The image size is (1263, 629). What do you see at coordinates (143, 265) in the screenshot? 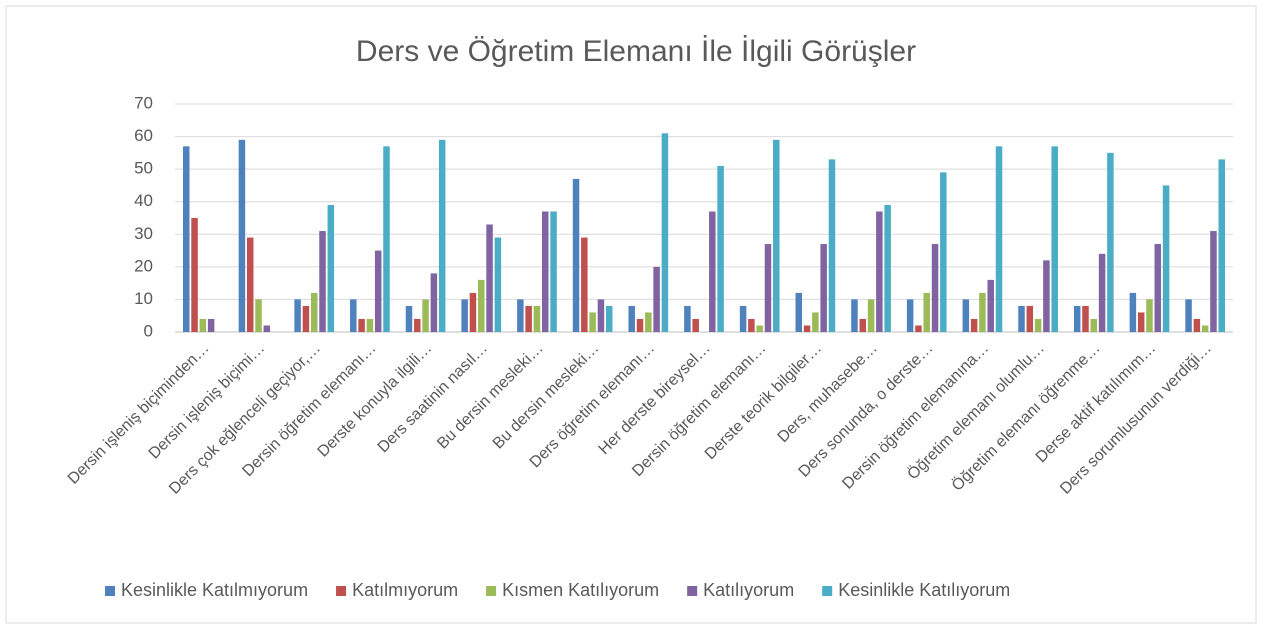
I see `y-tick-label: 20` at bounding box center [143, 265].